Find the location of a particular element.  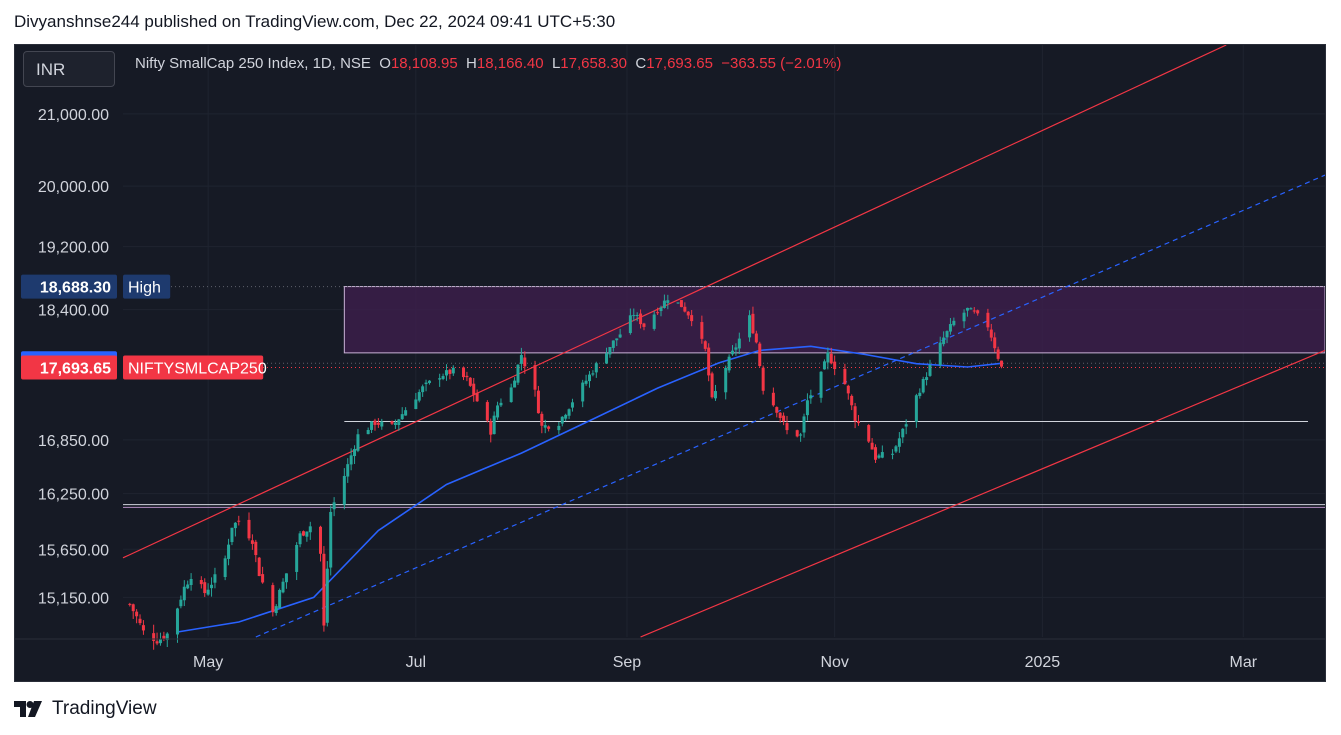

price-label-tag-box is located at coordinates (147, 286).